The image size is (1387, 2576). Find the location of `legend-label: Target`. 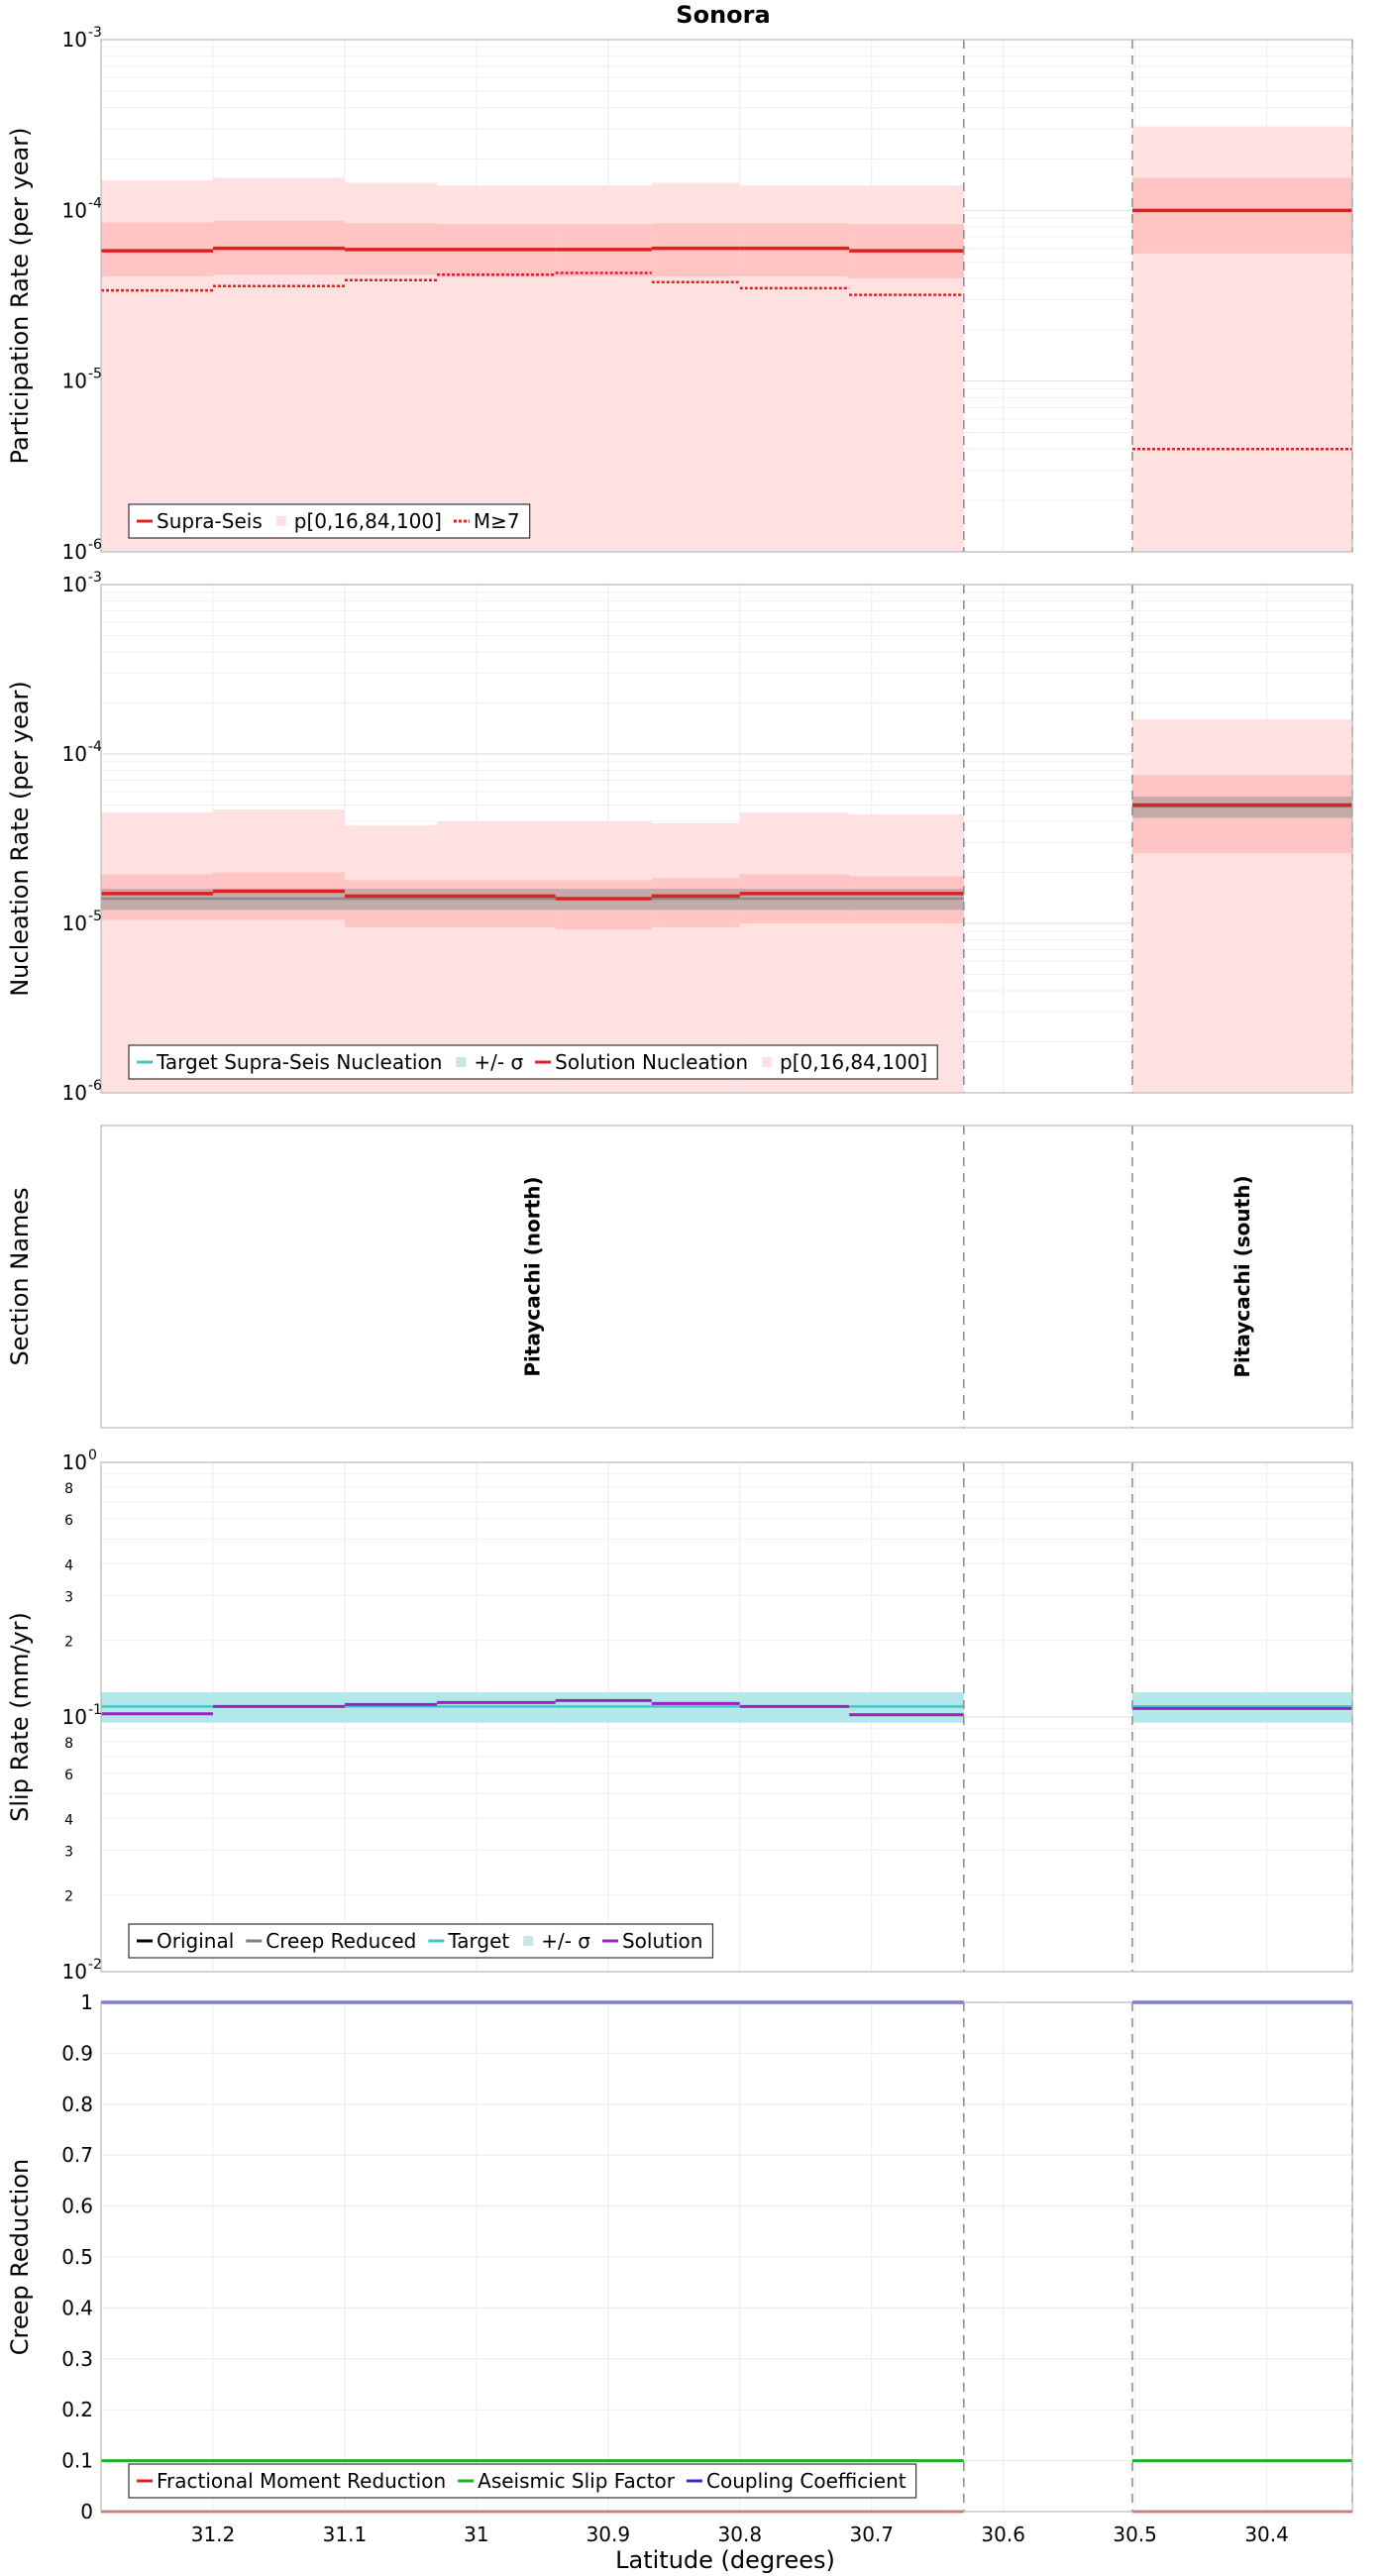

legend-label: Target is located at coordinates (478, 1941).